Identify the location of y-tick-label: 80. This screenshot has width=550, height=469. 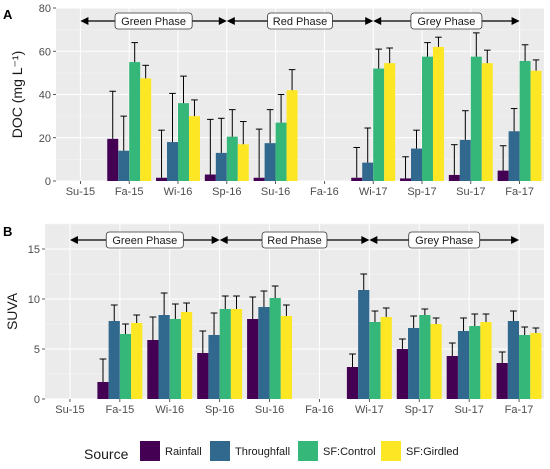
(45, 9).